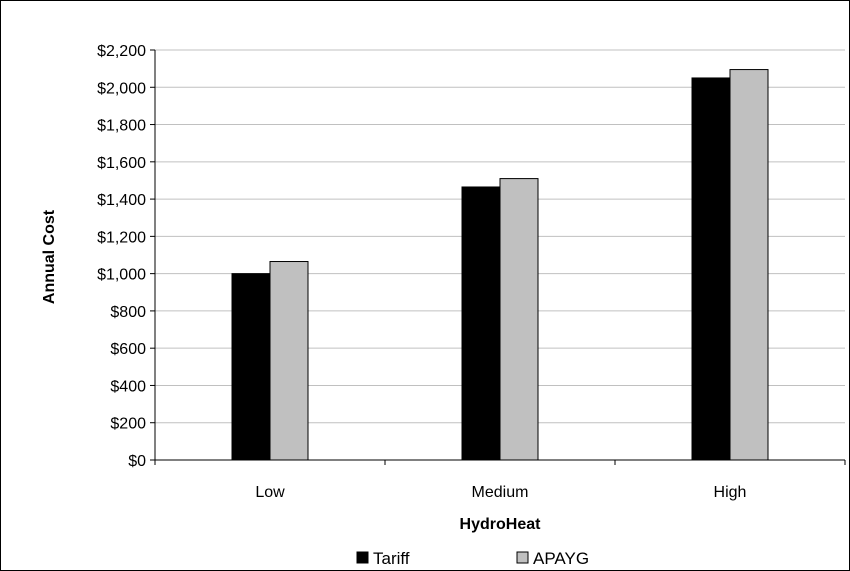  What do you see at coordinates (121, 275) in the screenshot?
I see `y-tick-label: $1,000` at bounding box center [121, 275].